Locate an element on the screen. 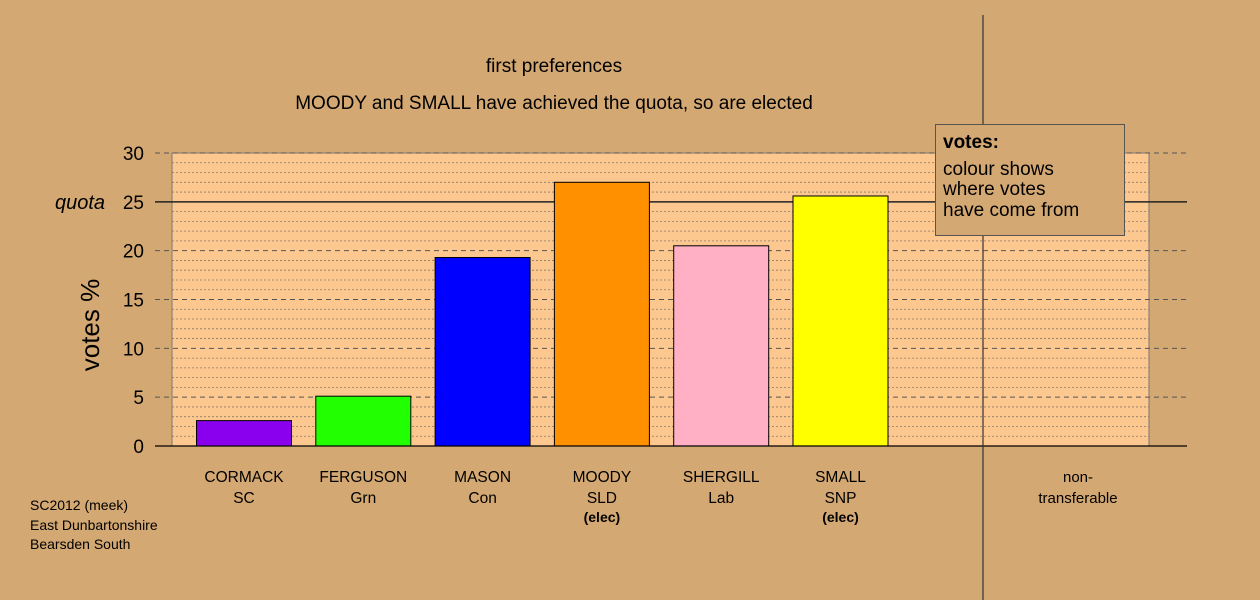 This screenshot has width=1260, height=600. y-tick-label: 25 is located at coordinates (133, 203).